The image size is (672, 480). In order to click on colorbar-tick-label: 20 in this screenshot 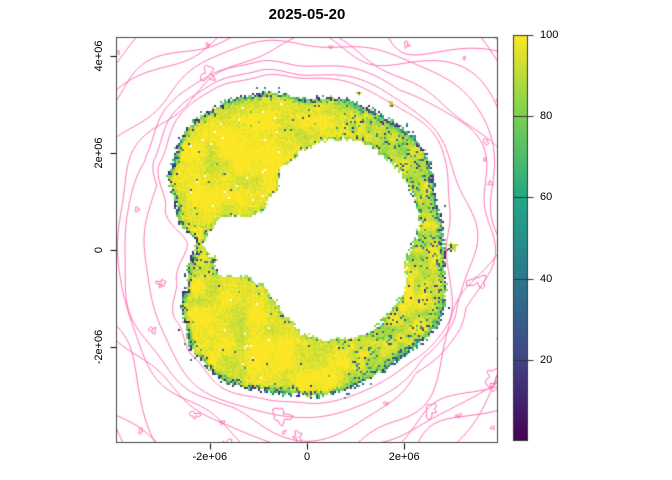, I will do `click(546, 359)`.